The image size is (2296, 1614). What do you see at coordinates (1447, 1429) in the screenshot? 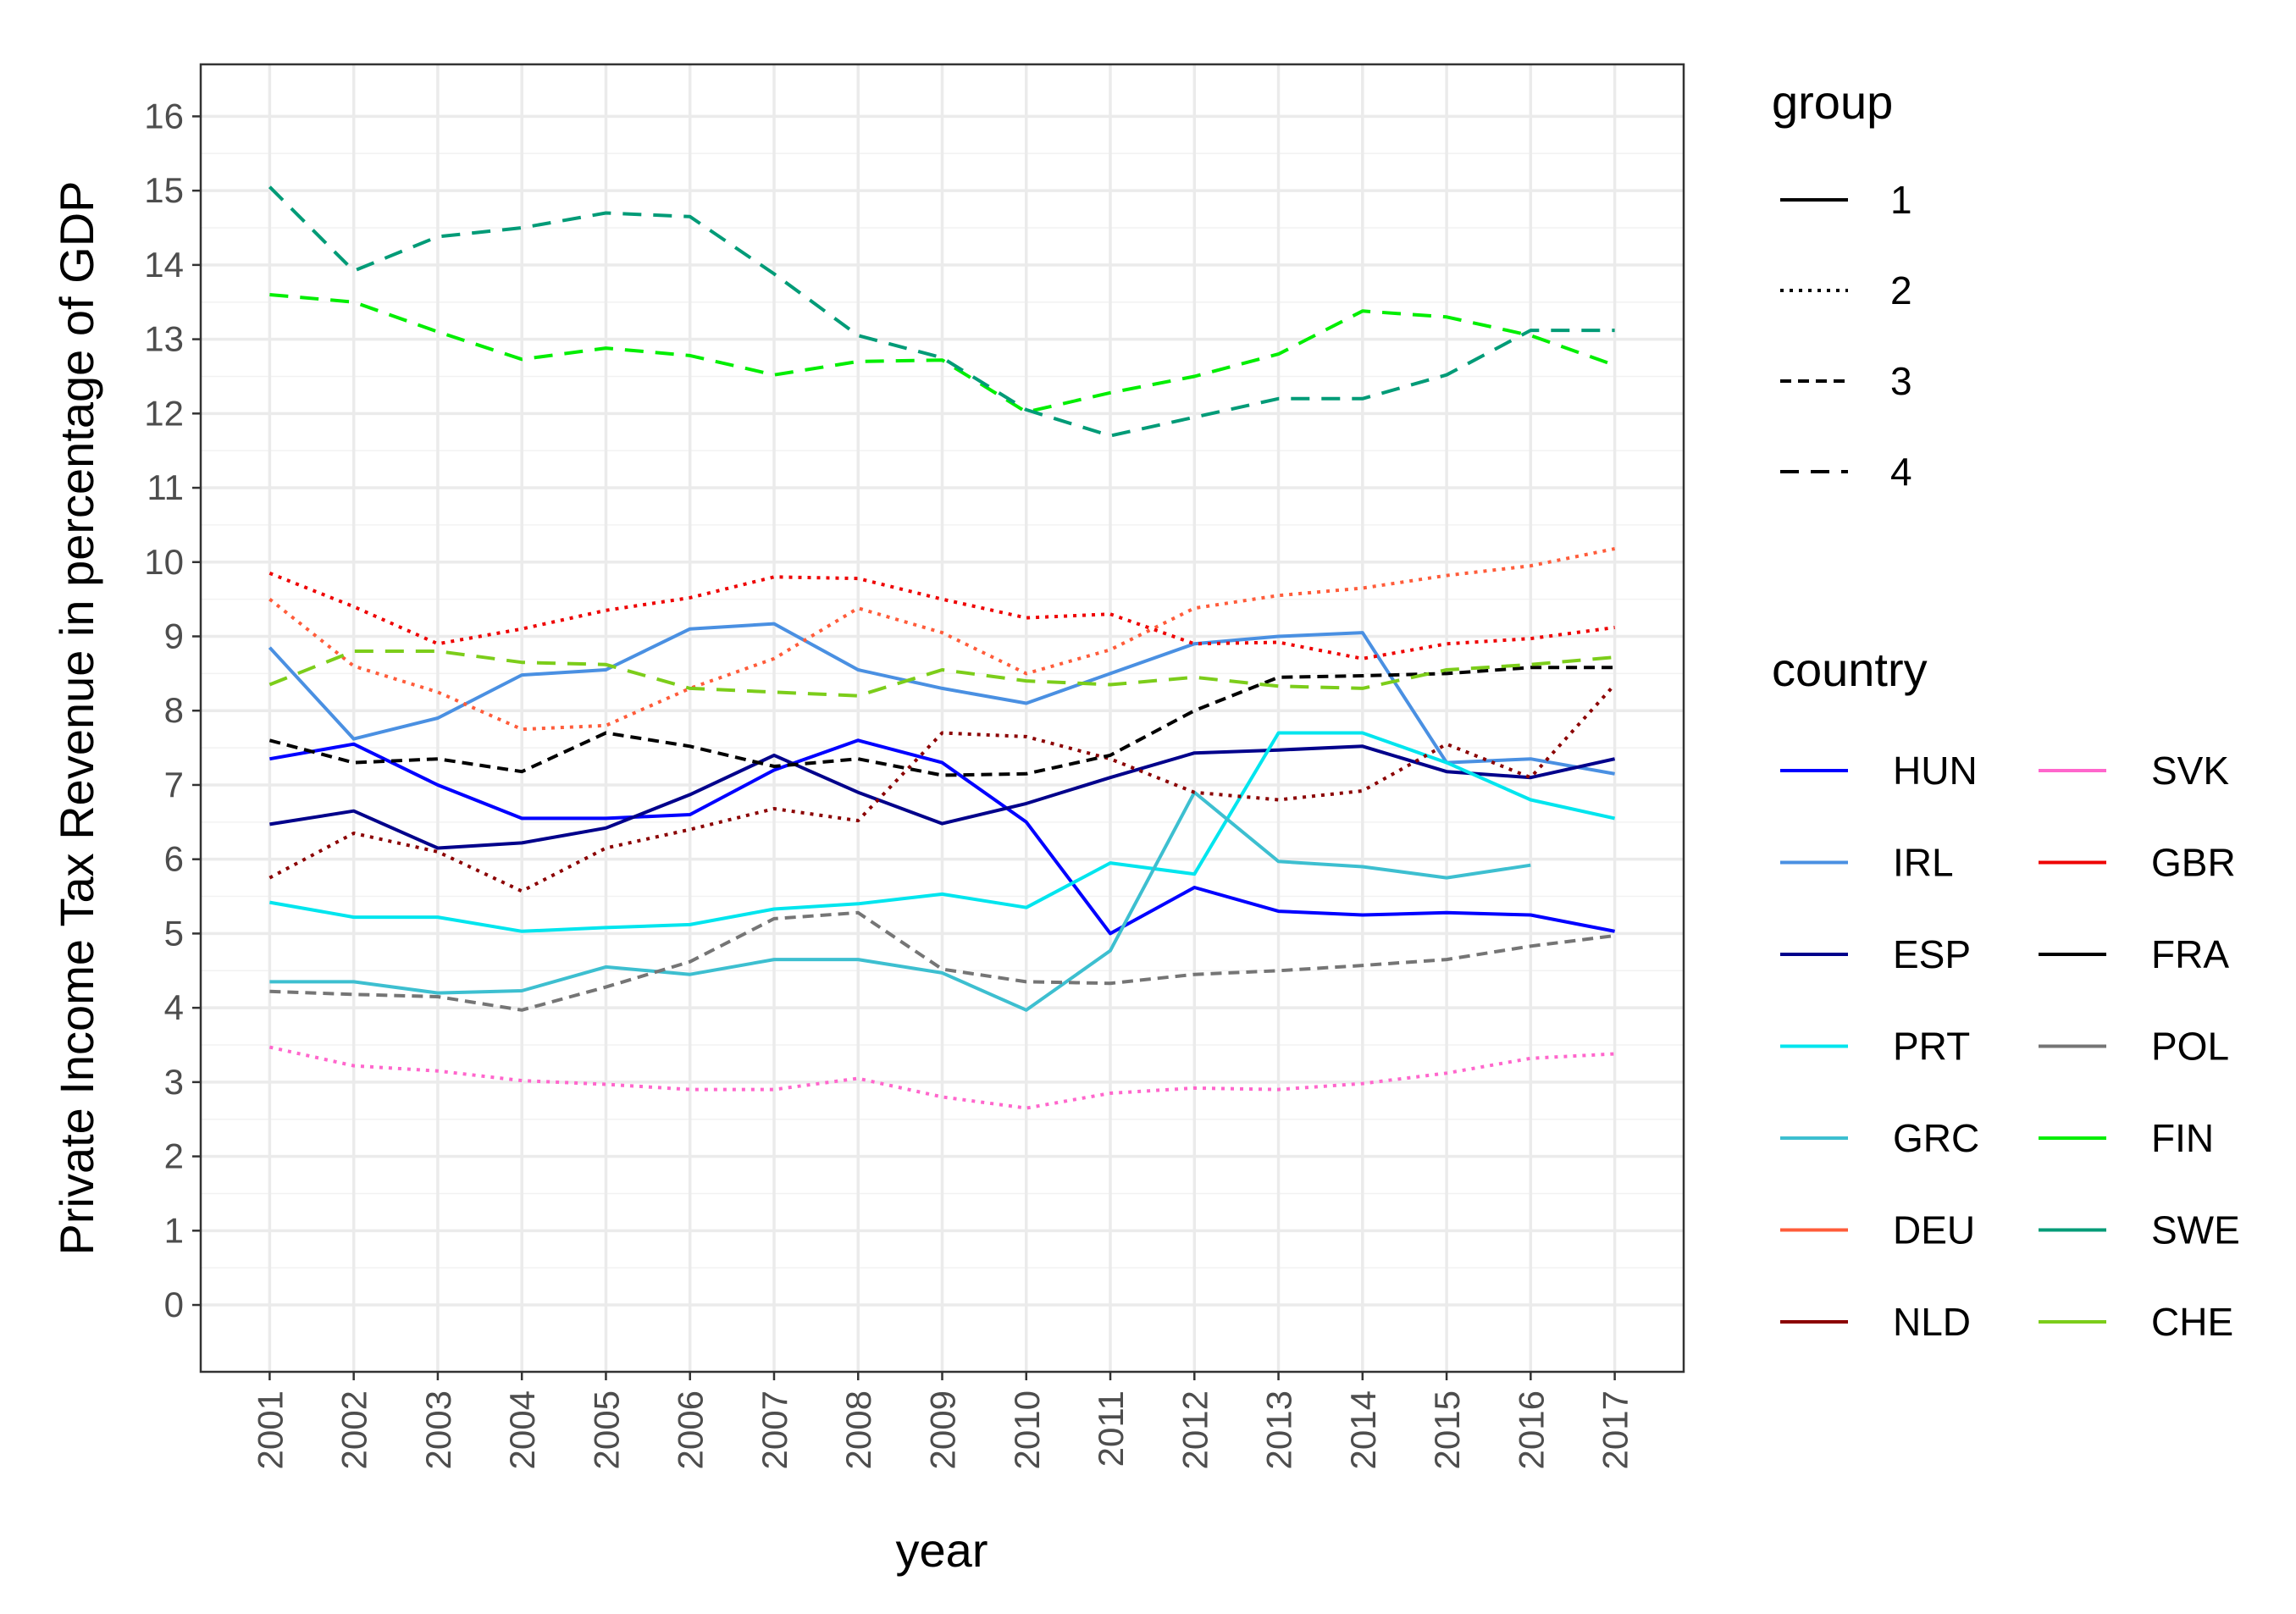
I see `x-tick-label: 2015` at bounding box center [1447, 1429].